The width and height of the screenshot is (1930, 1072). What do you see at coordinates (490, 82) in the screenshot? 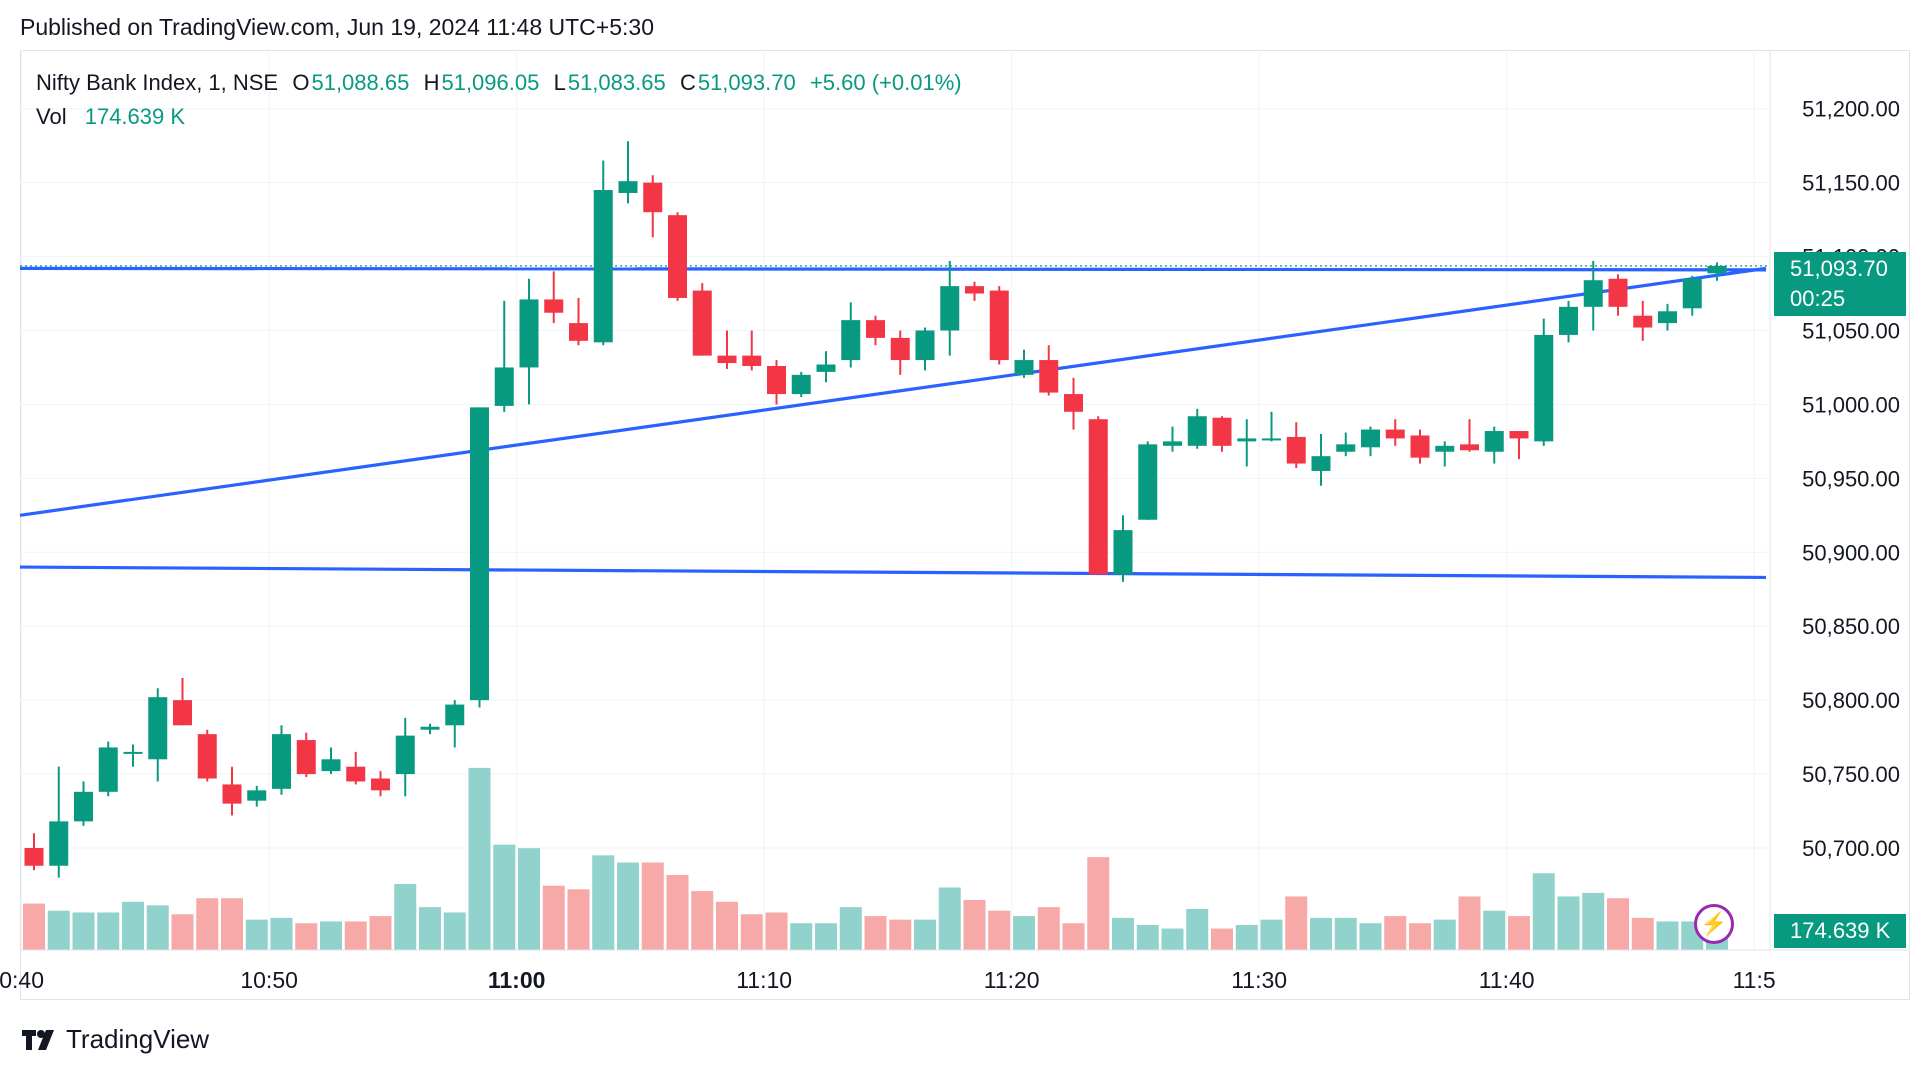
I see `high-value: 51,096.05` at bounding box center [490, 82].